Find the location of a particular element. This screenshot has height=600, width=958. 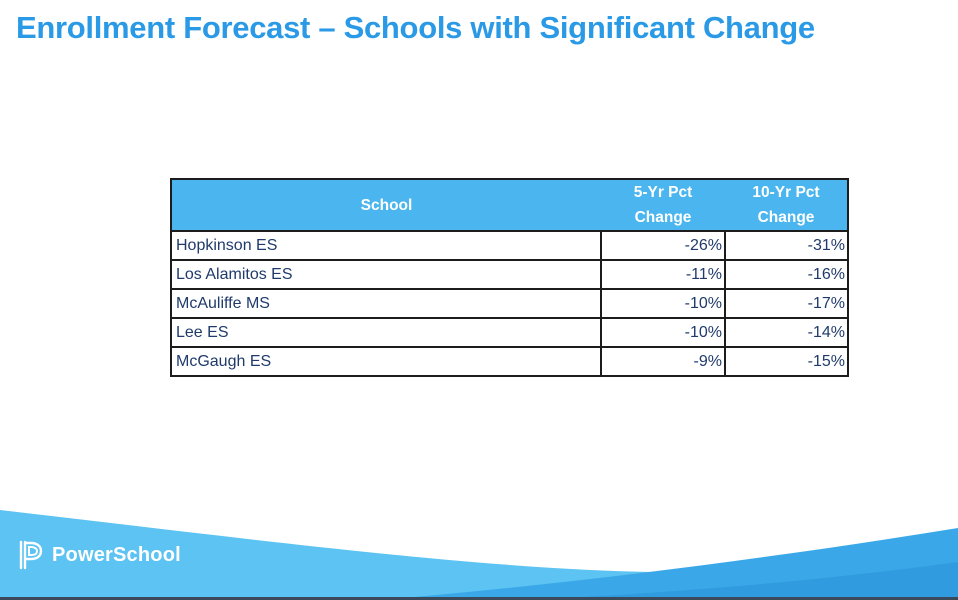

school-name-cell: McAuliffe MS is located at coordinates (386, 303).